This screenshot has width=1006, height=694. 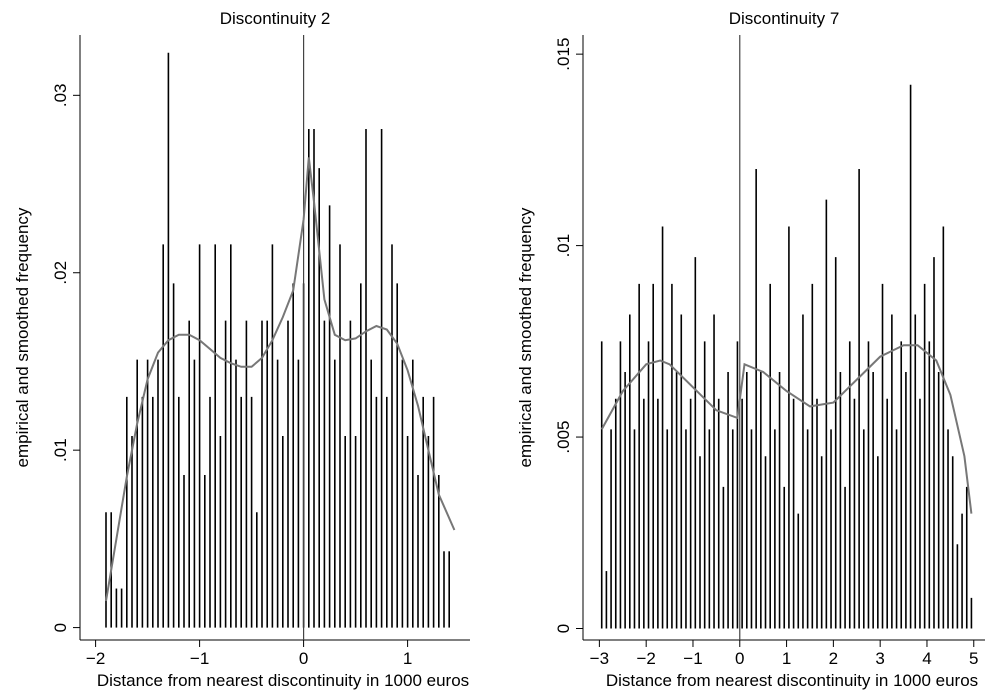 What do you see at coordinates (60, 273) in the screenshot?
I see `y-tick-label: .02` at bounding box center [60, 273].